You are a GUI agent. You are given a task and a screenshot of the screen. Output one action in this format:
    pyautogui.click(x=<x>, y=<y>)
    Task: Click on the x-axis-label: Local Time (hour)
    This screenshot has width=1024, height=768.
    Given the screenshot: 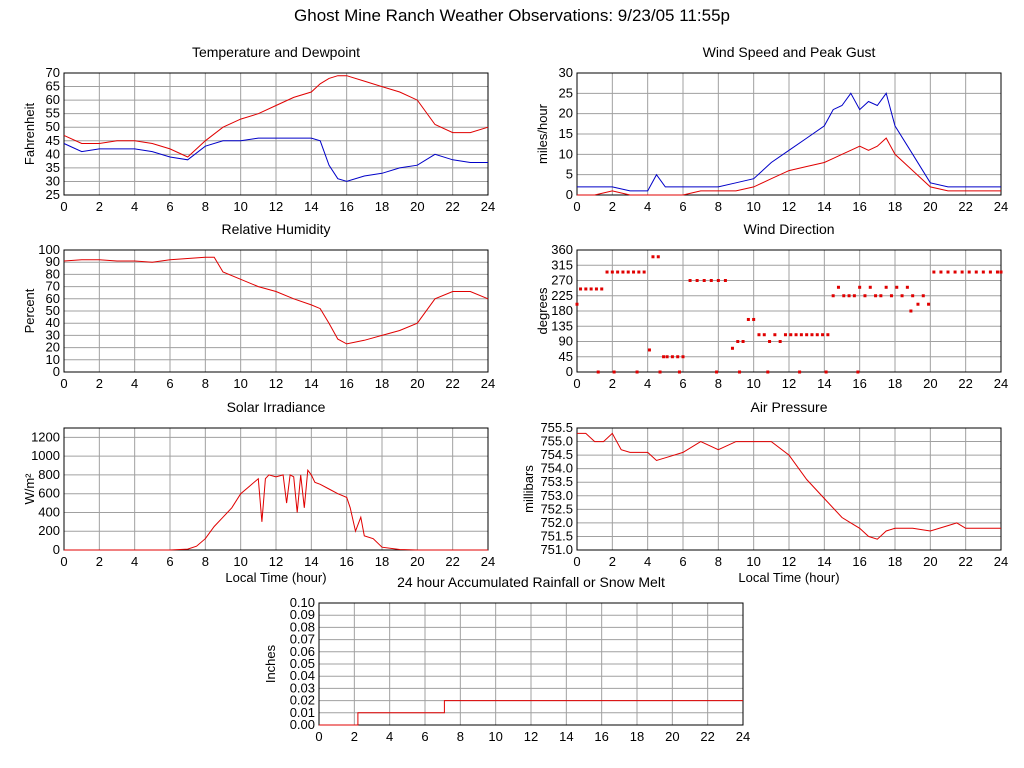 What is the action you would take?
    pyautogui.click(x=275, y=577)
    